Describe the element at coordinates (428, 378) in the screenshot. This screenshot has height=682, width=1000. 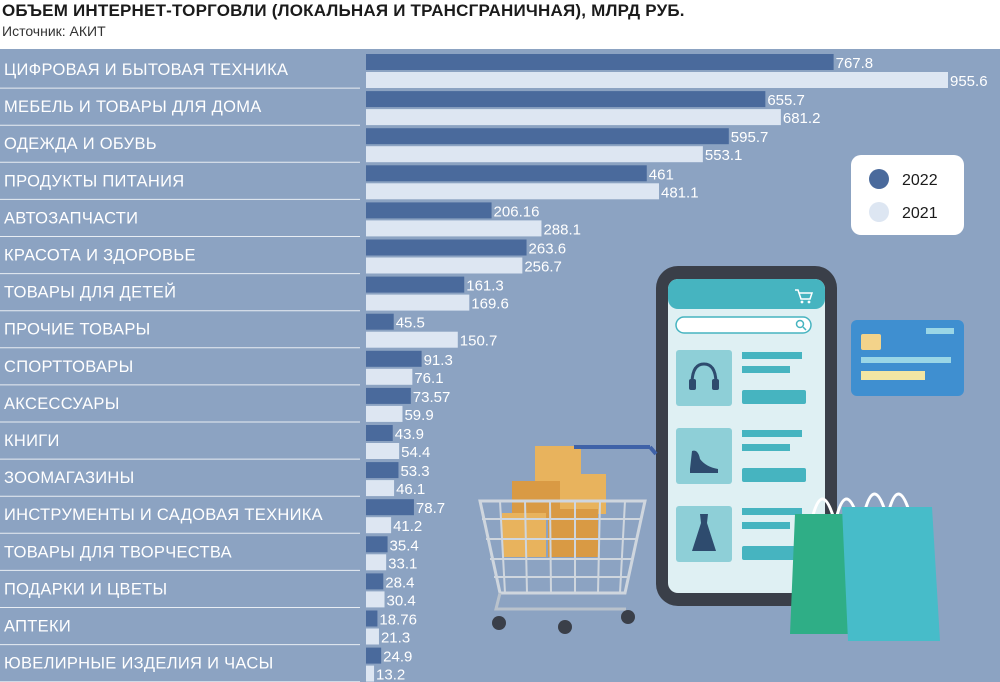
I see `value-label-2021-row-9: 76.1` at that location.